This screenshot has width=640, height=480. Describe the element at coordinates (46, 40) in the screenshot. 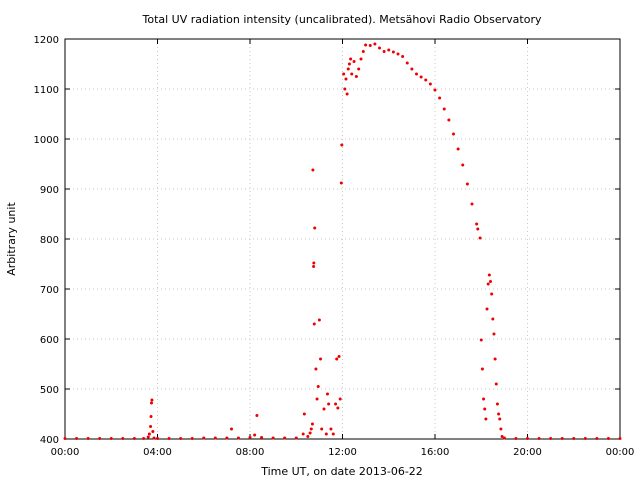

I see `y-tick-label: 1200` at that location.